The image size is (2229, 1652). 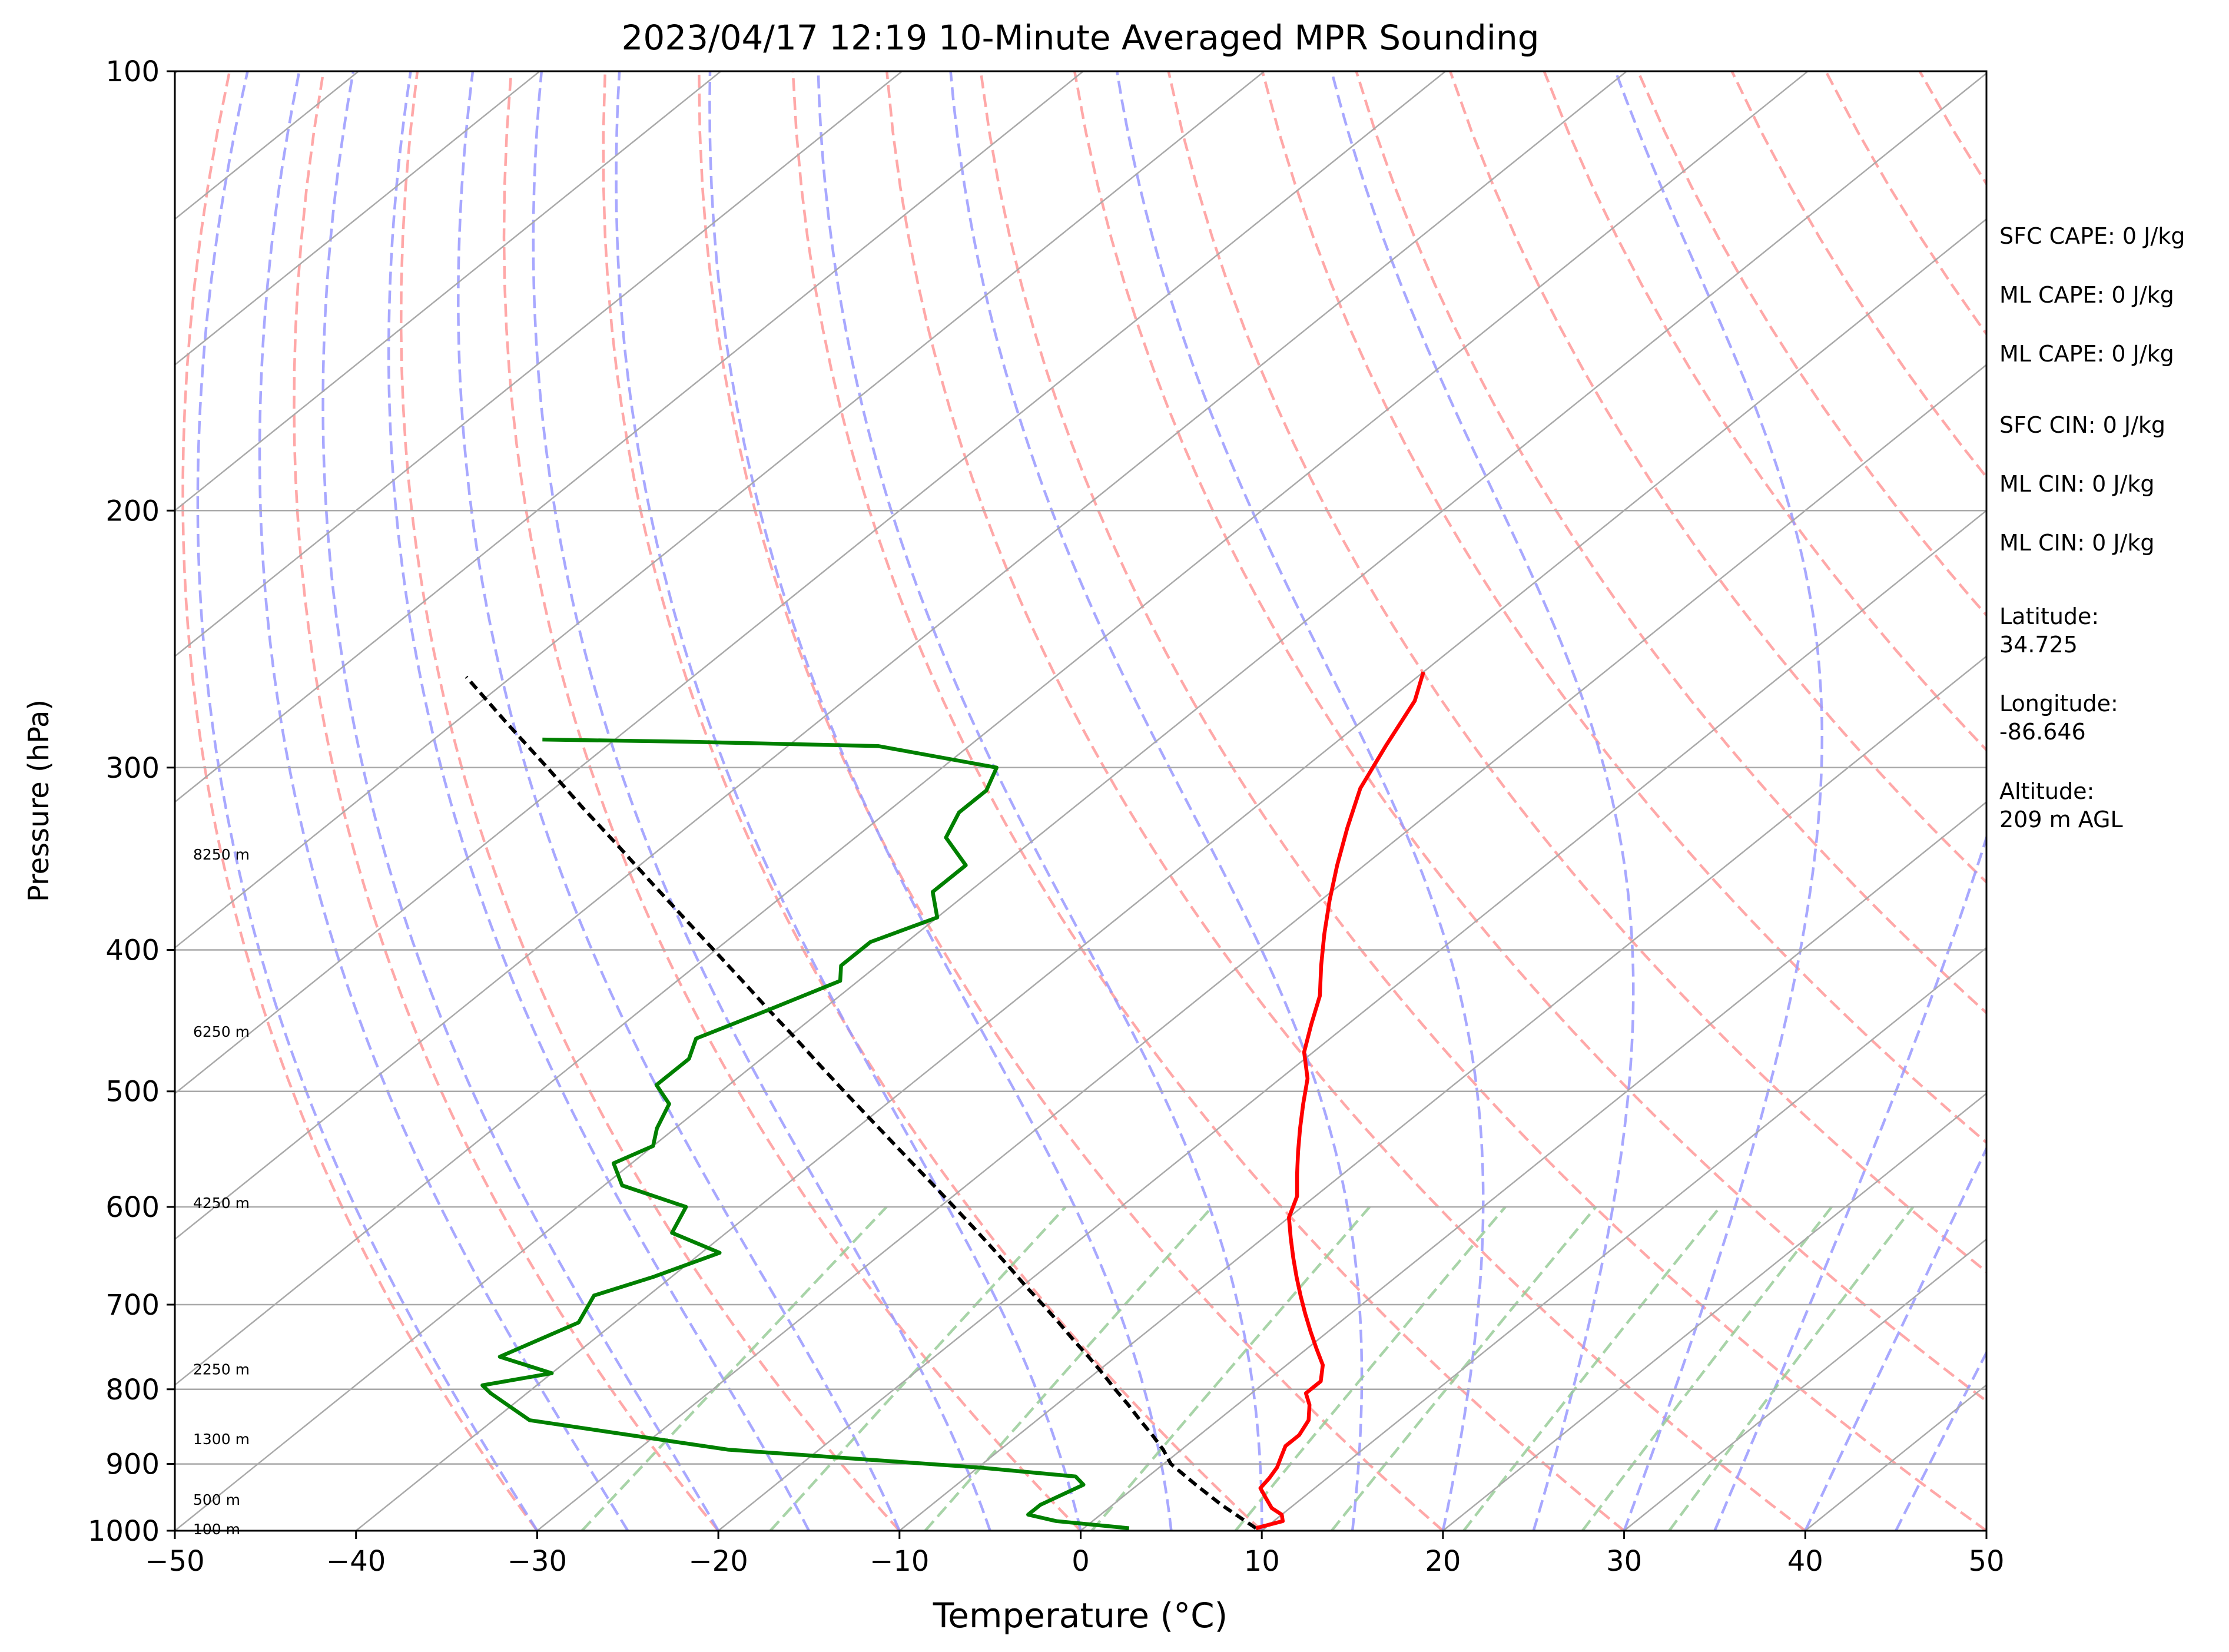 What do you see at coordinates (132, 71) in the screenshot?
I see `y-tick-label: 100` at bounding box center [132, 71].